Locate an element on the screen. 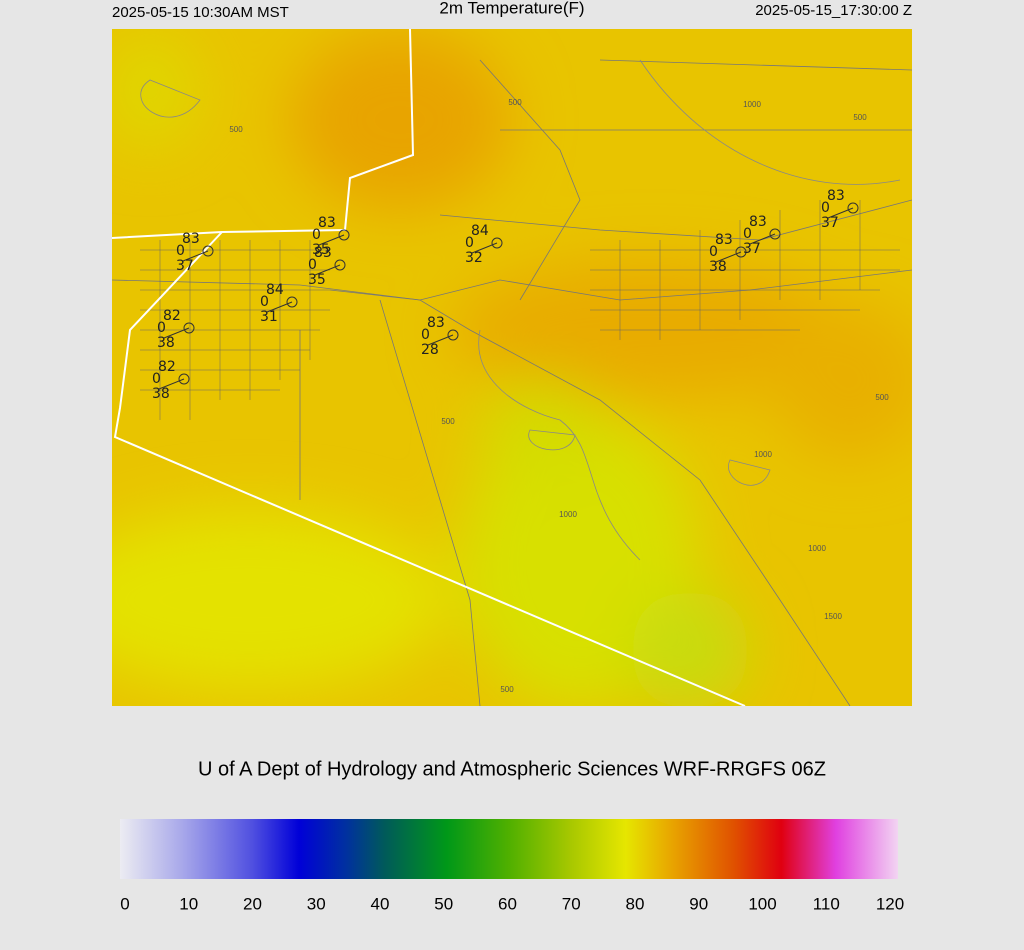 This screenshot has height=950, width=1024. colorbar-tick-label: 100 is located at coordinates (762, 903).